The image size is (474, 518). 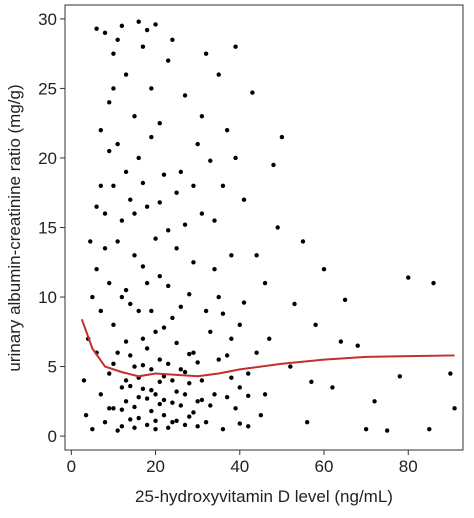 What do you see at coordinates (47, 19) in the screenshot?
I see `y-tick-label: 30` at bounding box center [47, 19].